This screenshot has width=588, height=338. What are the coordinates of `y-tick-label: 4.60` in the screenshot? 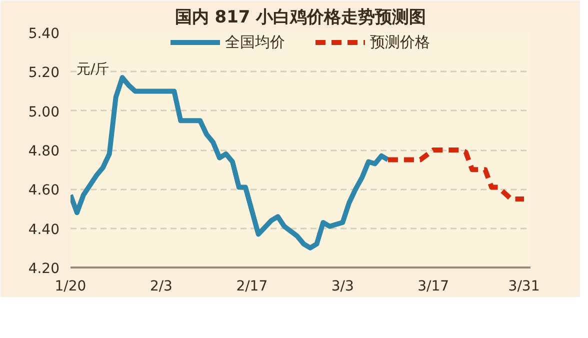 It's located at (44, 190).